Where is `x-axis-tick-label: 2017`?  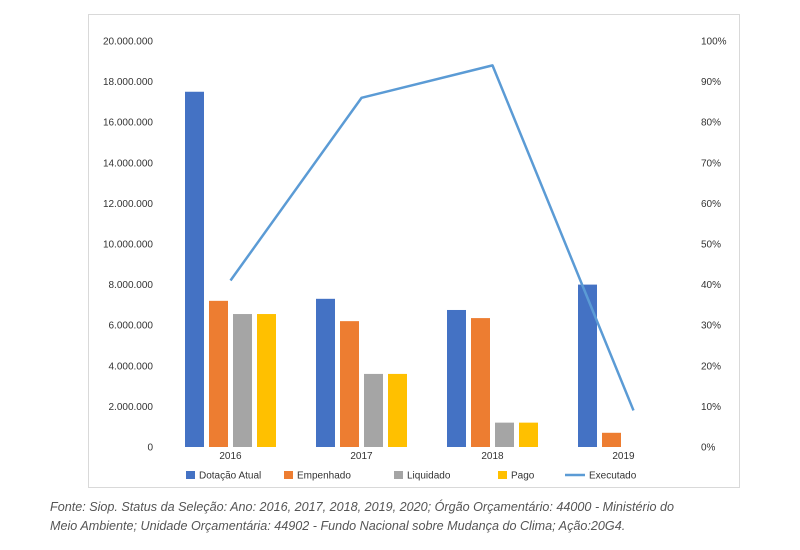
x-axis-tick-label: 2017 is located at coordinates (361, 456).